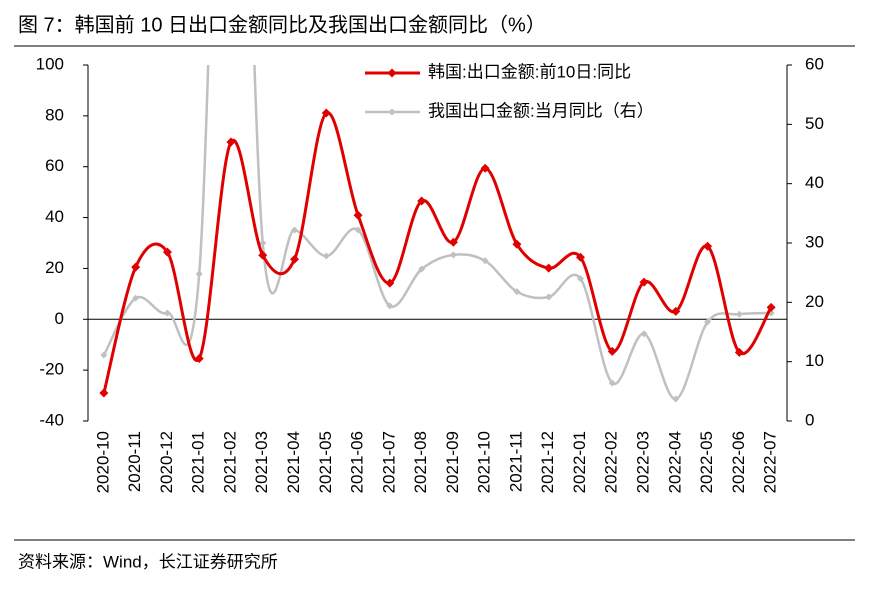  Describe the element at coordinates (547, 462) in the screenshot. I see `x-tick-label: 2021-12` at that location.